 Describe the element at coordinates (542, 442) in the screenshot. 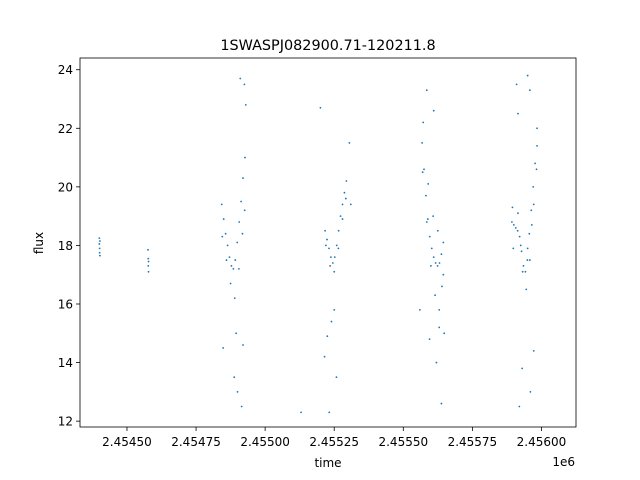

I see `x-tick-label: 2.45600` at that location.